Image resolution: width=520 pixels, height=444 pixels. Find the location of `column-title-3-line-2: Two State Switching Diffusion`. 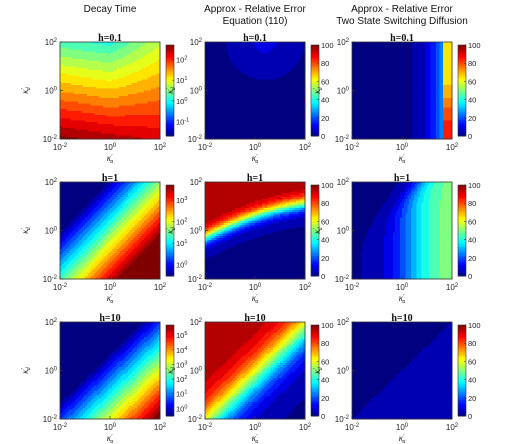

column-title-3-line-2: Two State Switching Diffusion is located at coordinates (402, 21).